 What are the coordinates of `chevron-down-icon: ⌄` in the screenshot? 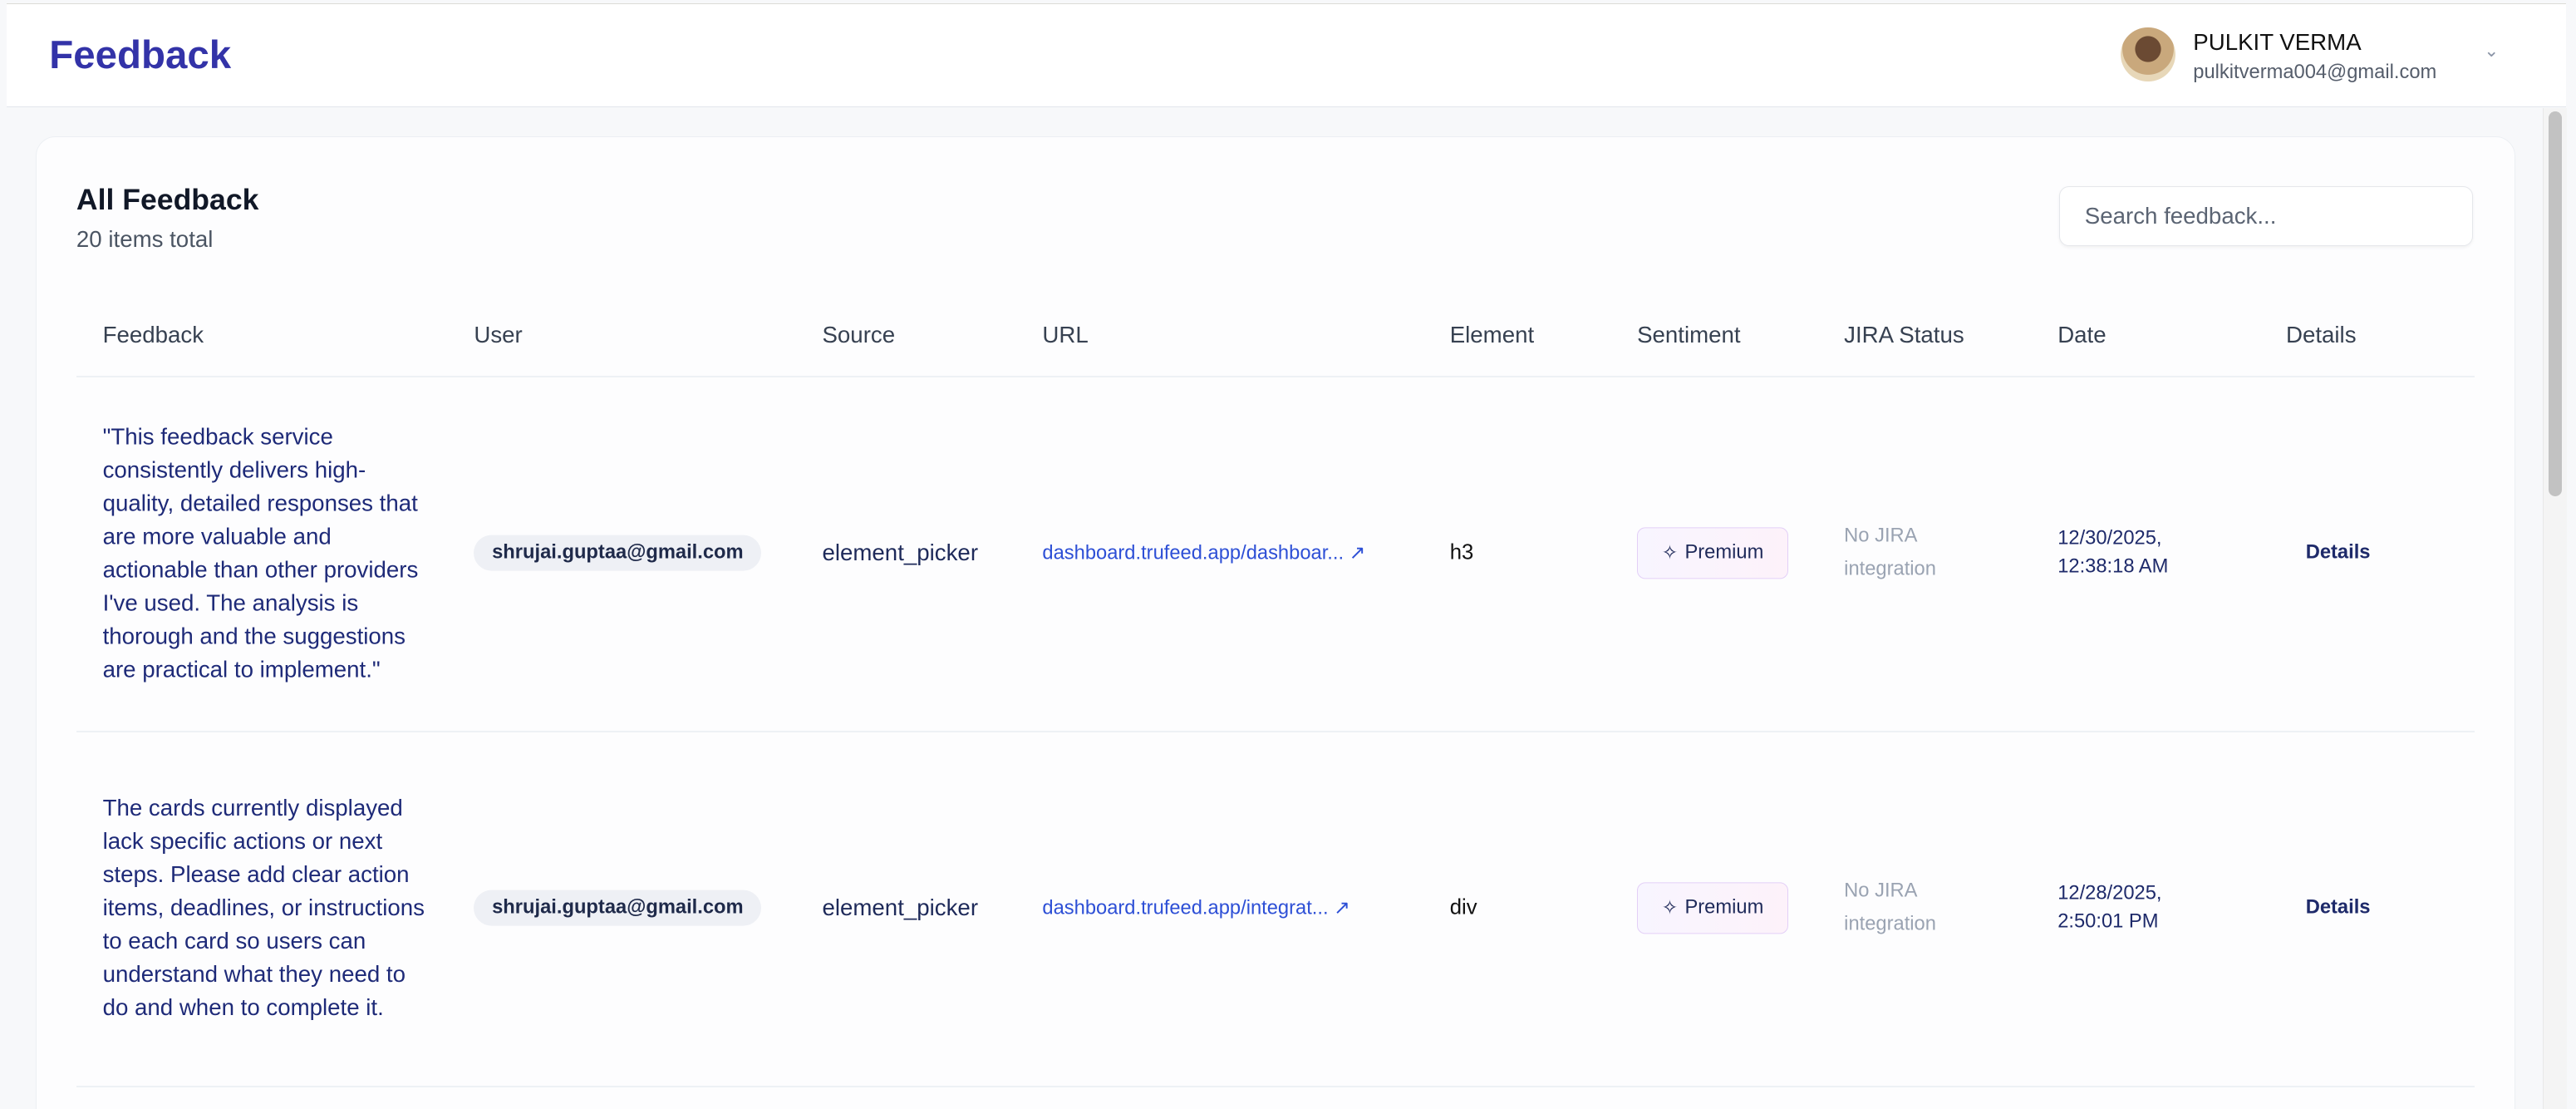 It's located at (2492, 51).